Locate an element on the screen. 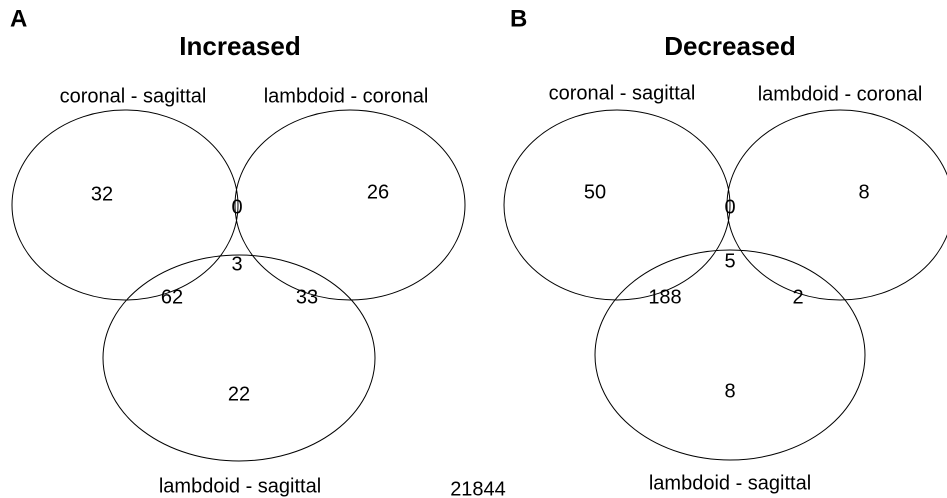 The width and height of the screenshot is (947, 498). region-count: 32 is located at coordinates (102, 194).